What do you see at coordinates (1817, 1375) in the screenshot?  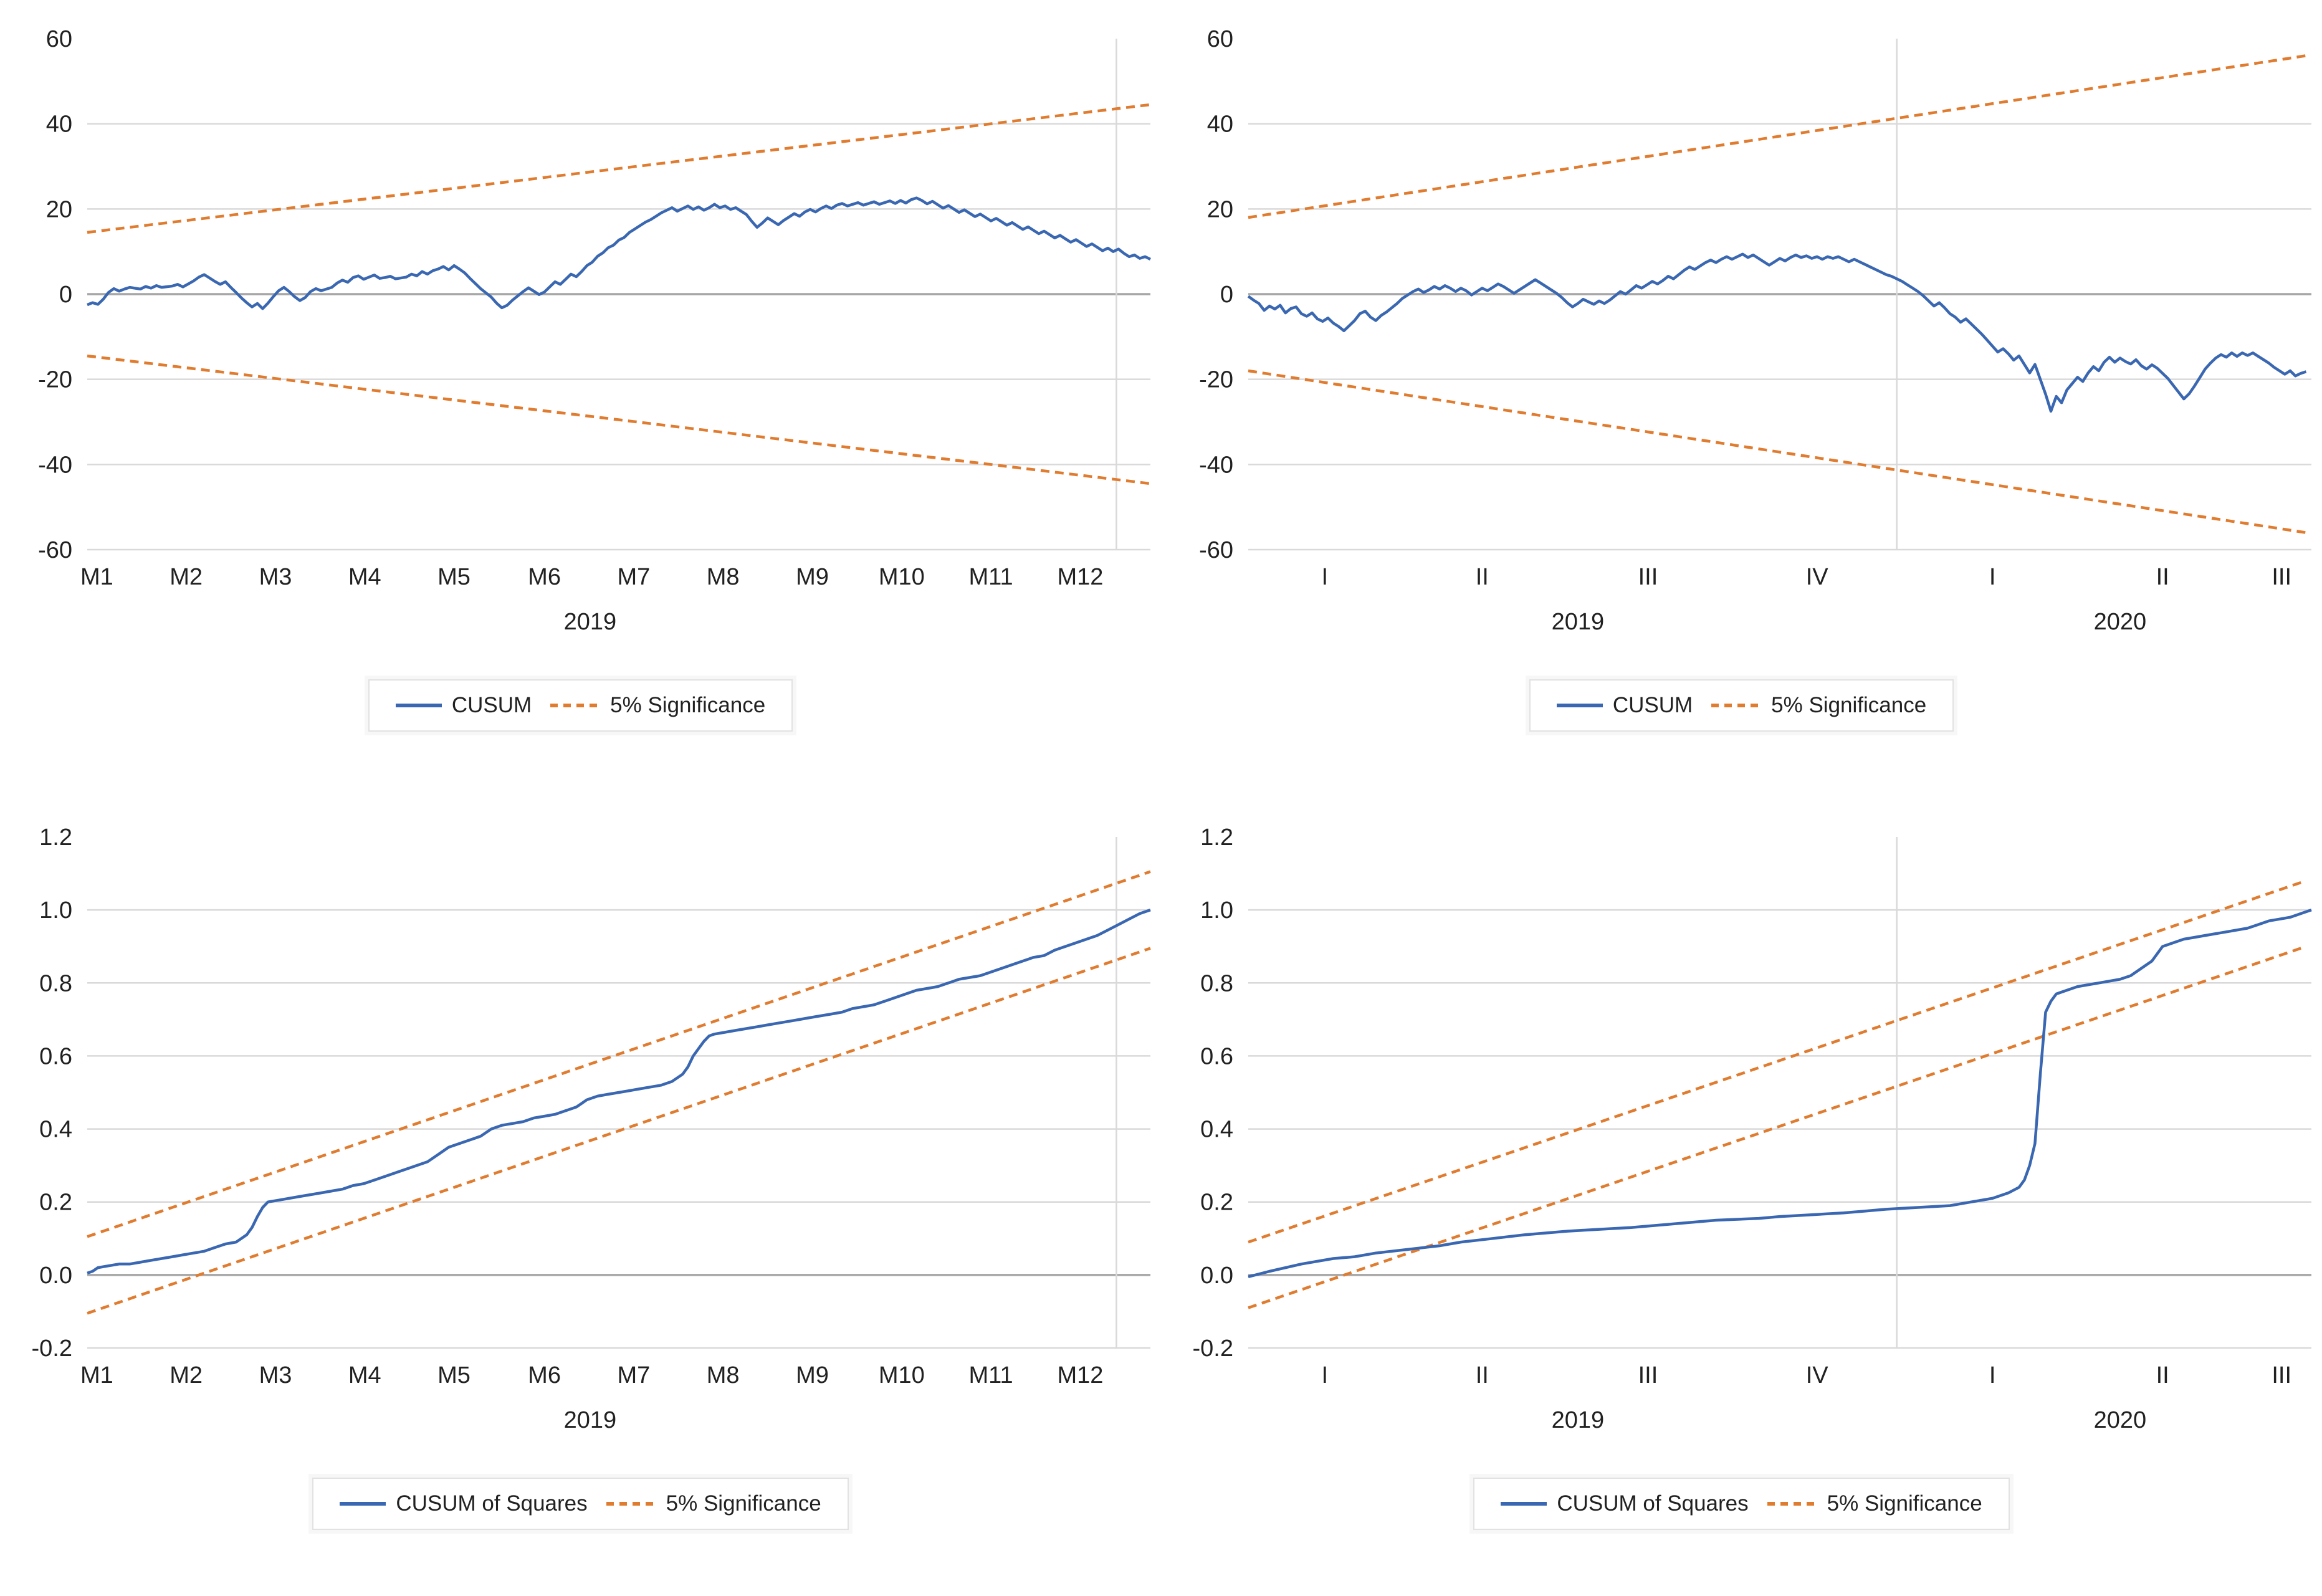 I see `svg-text: IV` at bounding box center [1817, 1375].